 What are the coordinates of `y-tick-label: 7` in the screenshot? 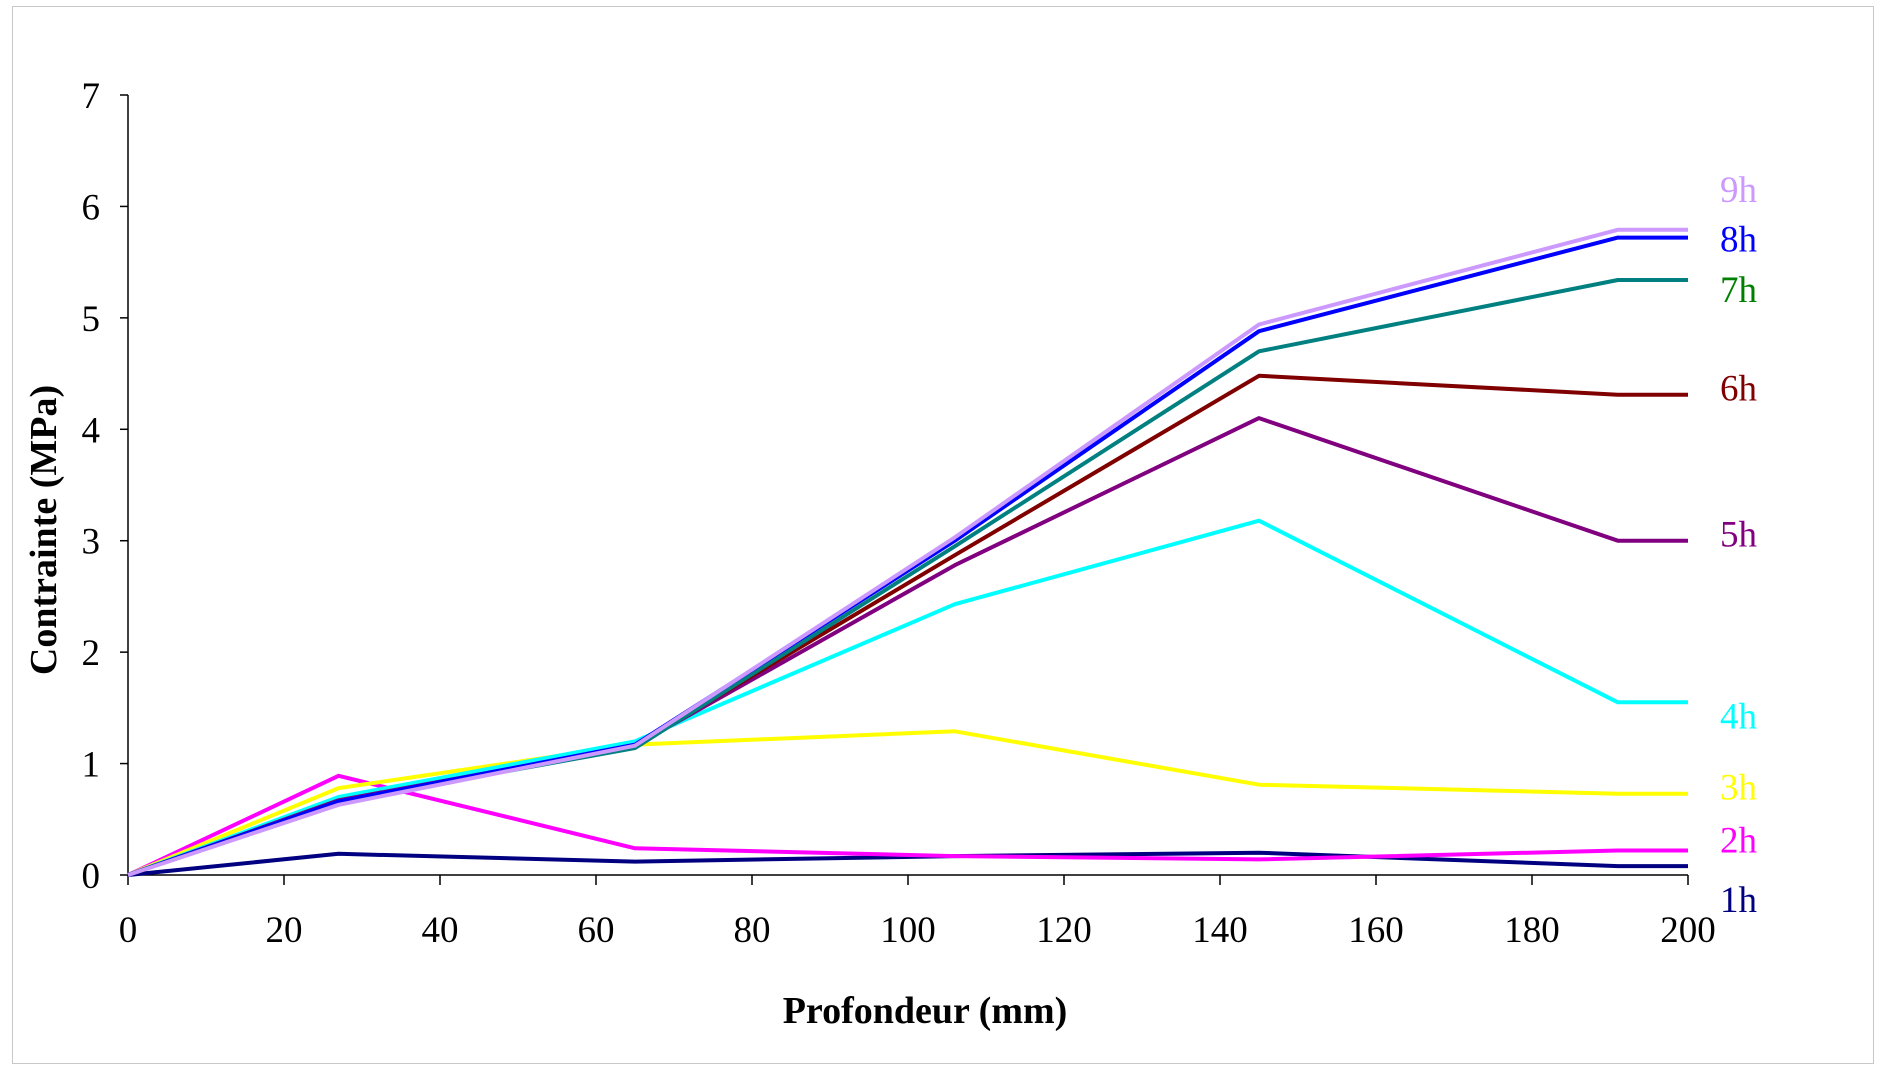 It's located at (91, 96).